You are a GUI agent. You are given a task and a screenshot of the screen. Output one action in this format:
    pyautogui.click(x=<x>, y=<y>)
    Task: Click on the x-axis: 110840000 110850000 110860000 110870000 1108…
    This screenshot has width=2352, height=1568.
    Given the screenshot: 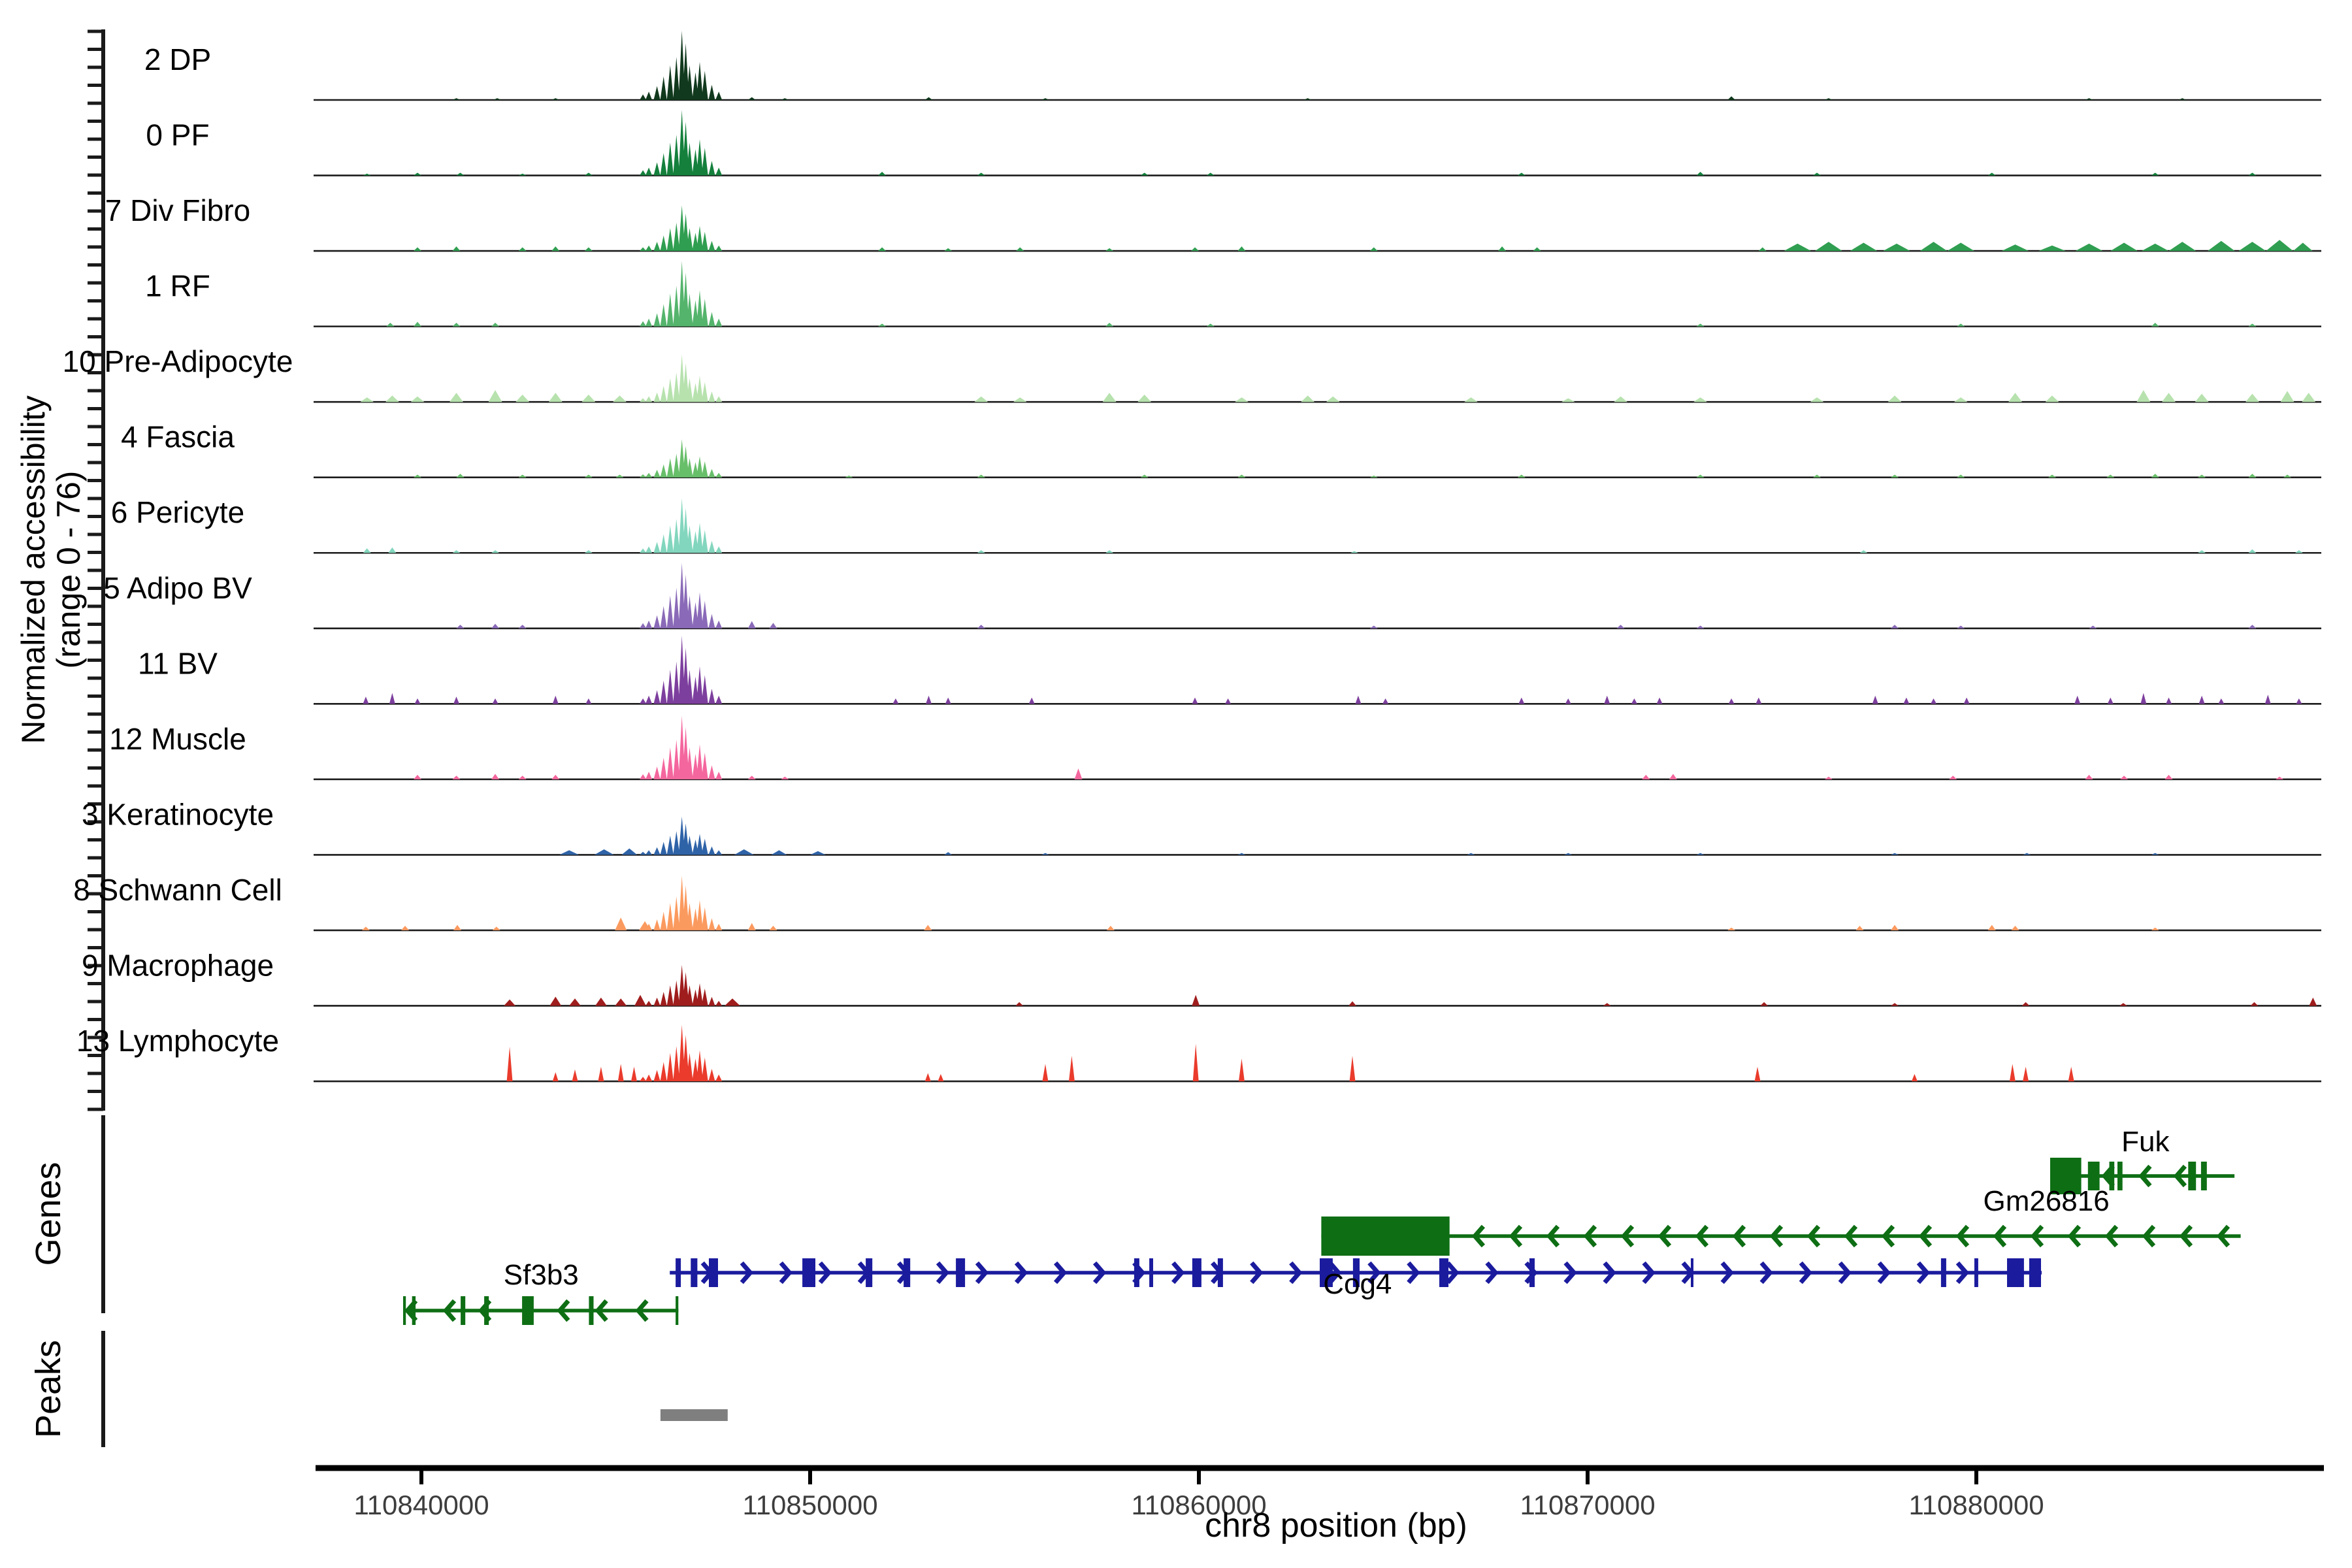 What is the action you would take?
    pyautogui.click(x=1320, y=1504)
    